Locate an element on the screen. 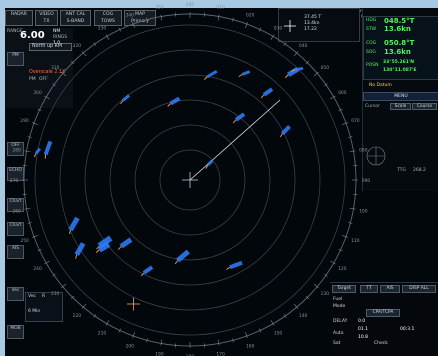 The height and width of the screenshot is (356, 438). bearing-label: 210 is located at coordinates (102, 333).